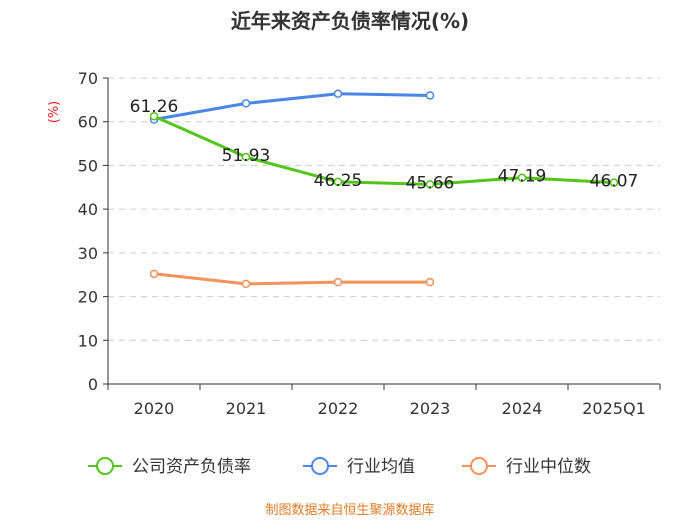  Describe the element at coordinates (154, 107) in the screenshot. I see `data-label: 61.26` at that location.